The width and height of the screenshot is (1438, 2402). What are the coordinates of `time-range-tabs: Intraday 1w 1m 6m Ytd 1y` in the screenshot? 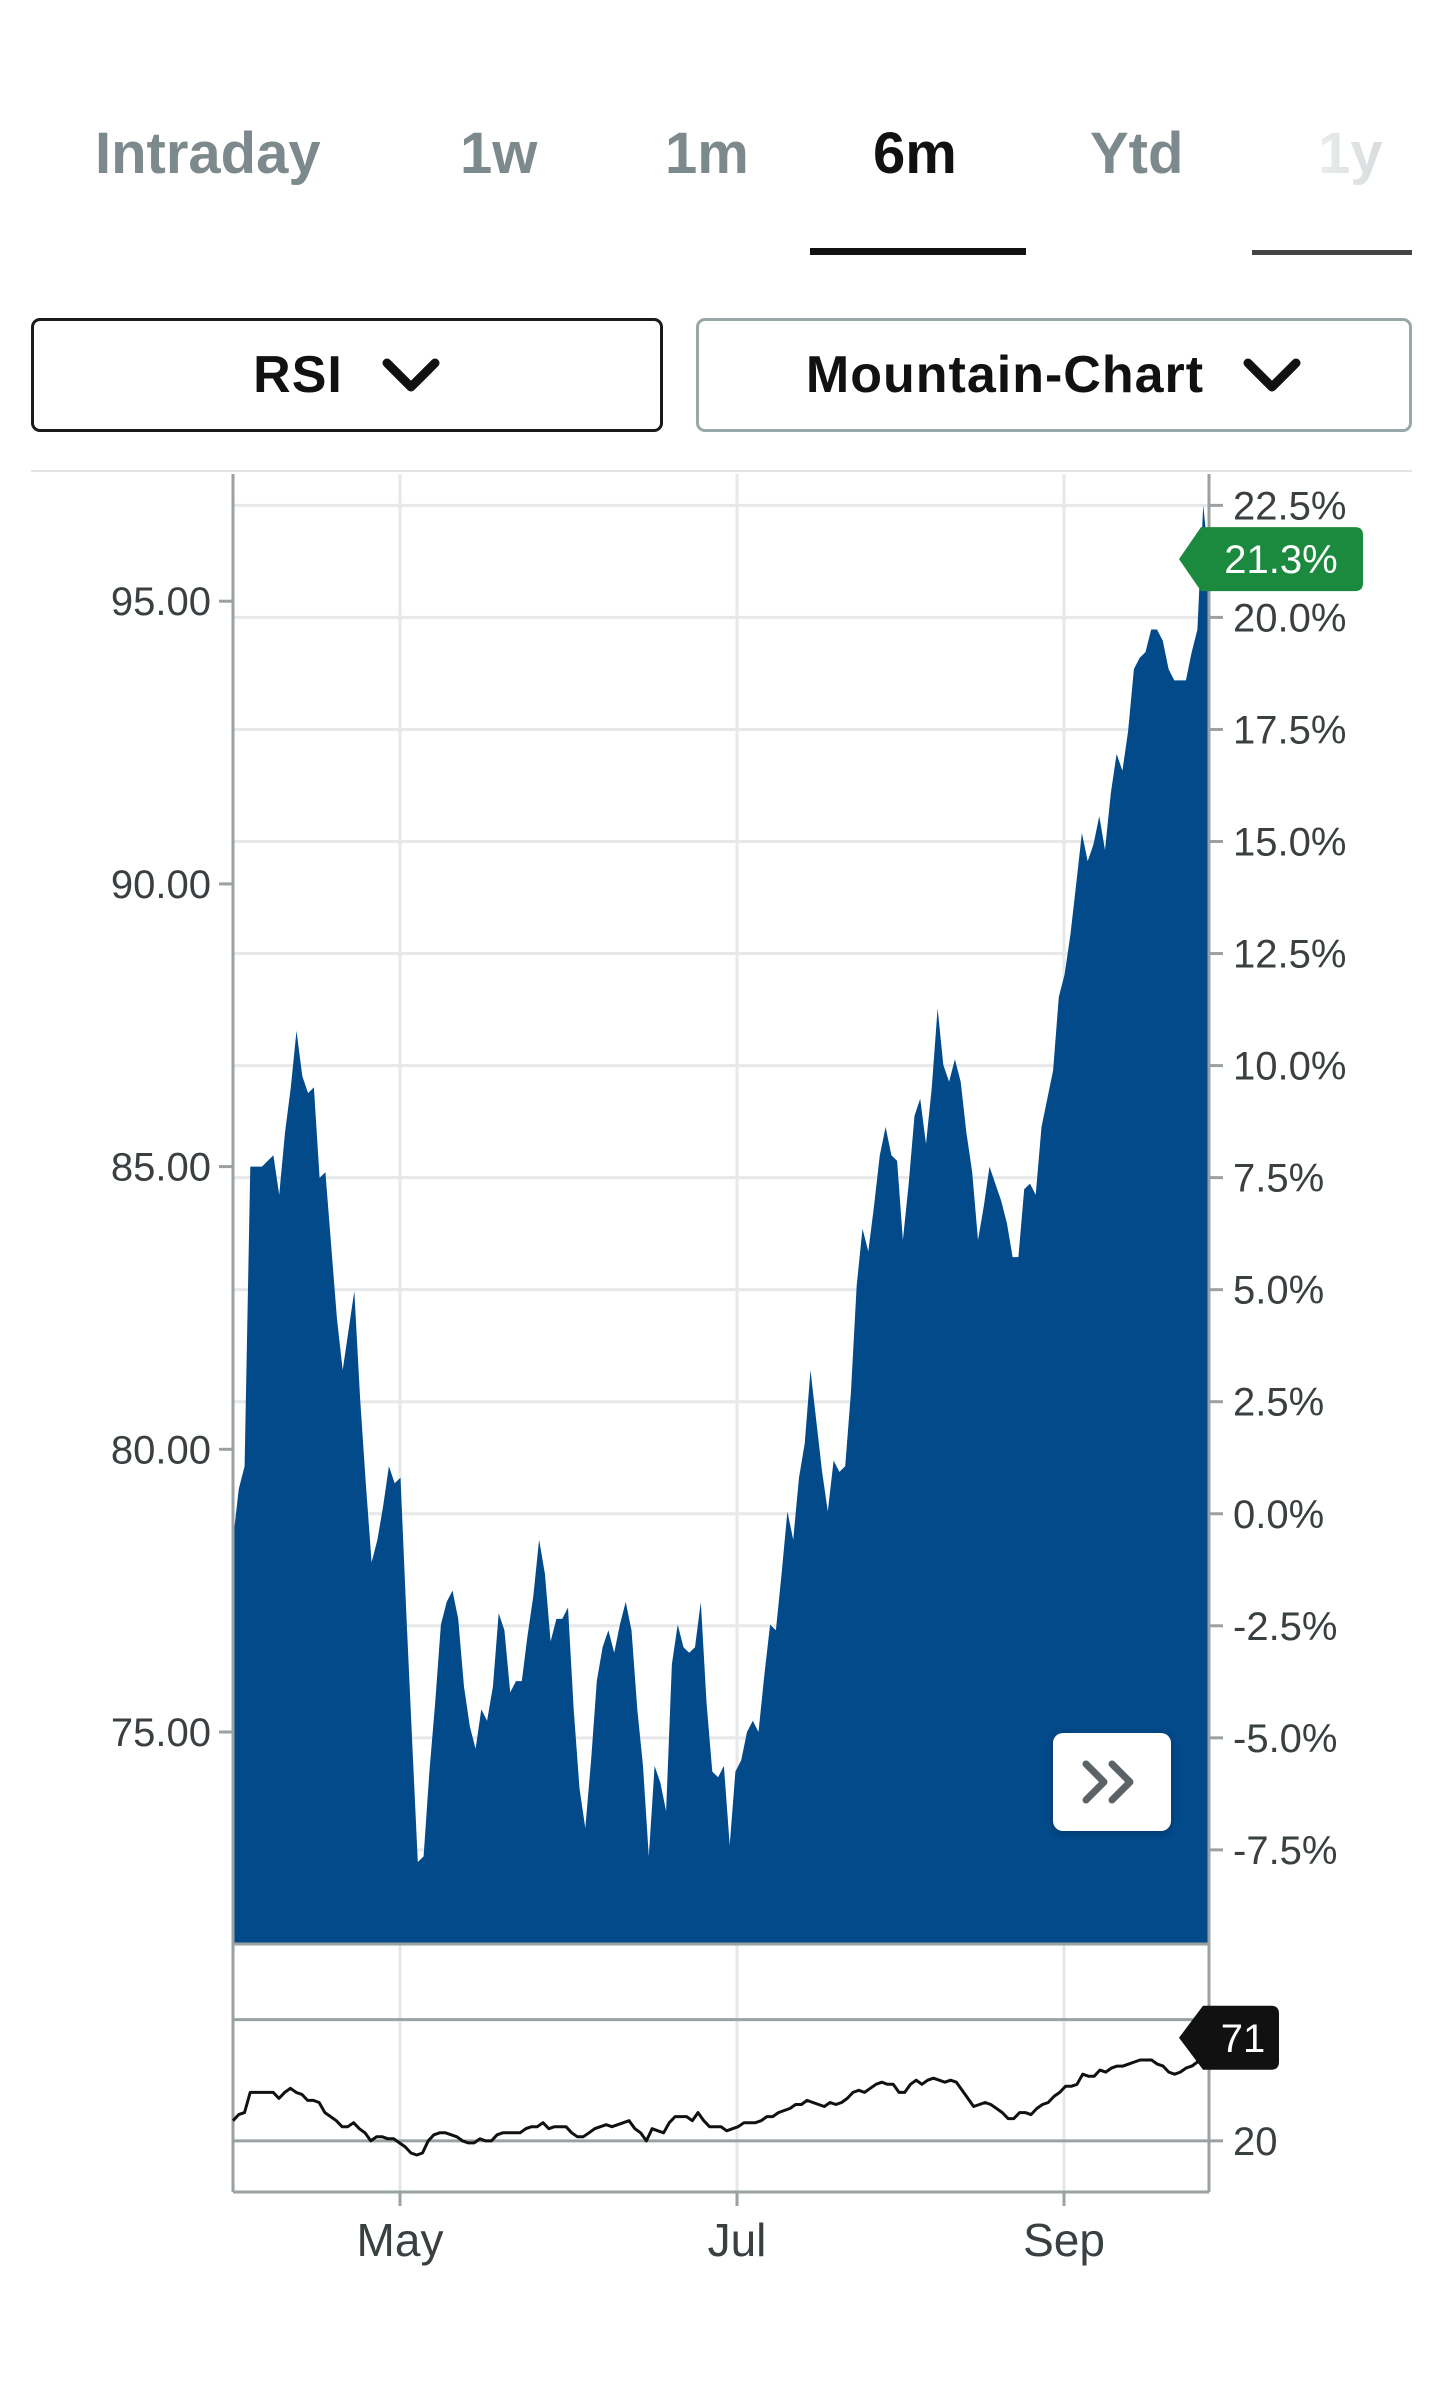 It's located at (719, 135).